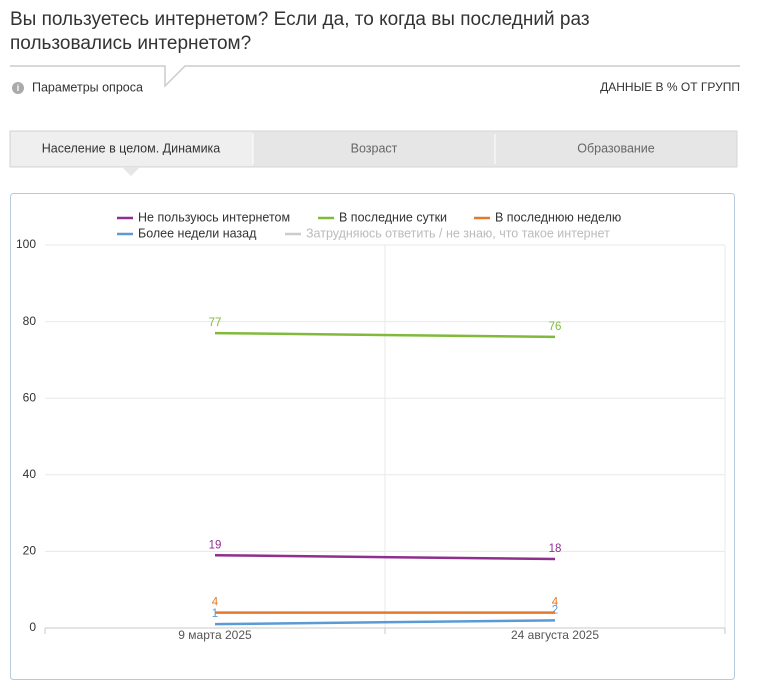 The width and height of the screenshot is (758, 699). I want to click on header-rule, so click(375, 76).